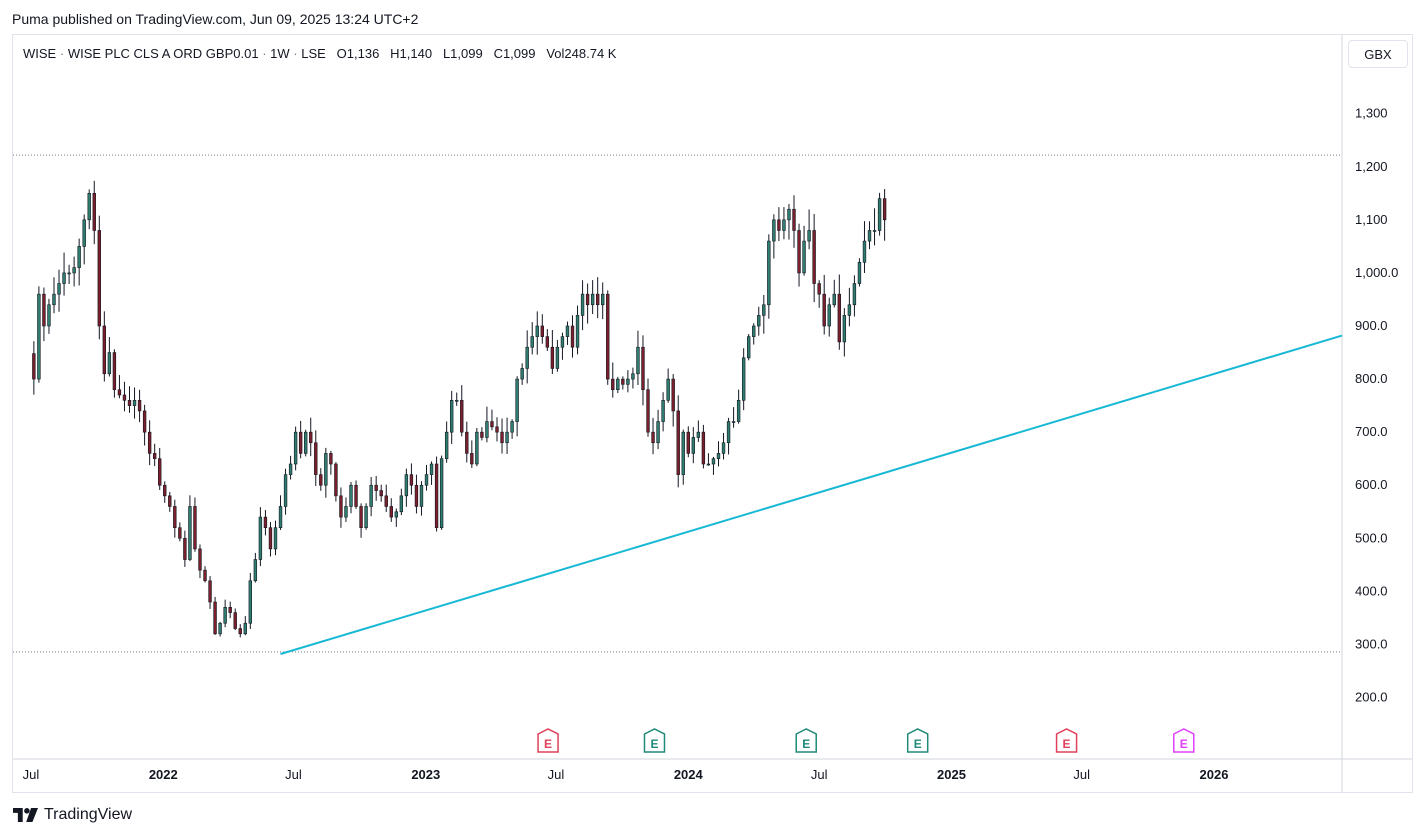  What do you see at coordinates (1371, 113) in the screenshot?
I see `price-tick-label: 1,300` at bounding box center [1371, 113].